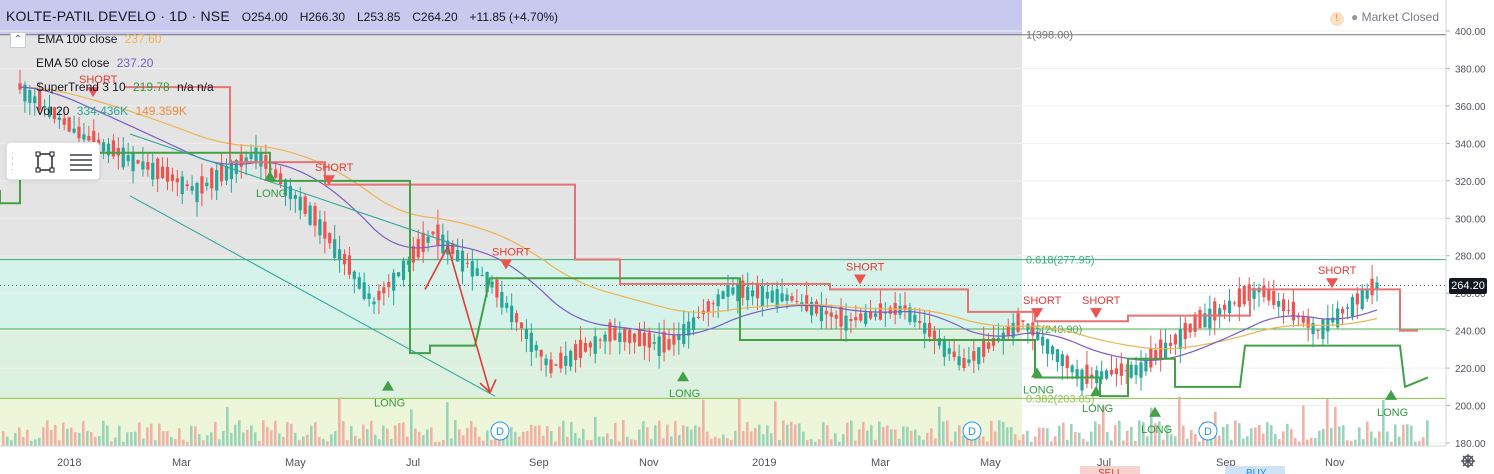  I want to click on symbol-title: KOLTE-PATIL DEVELO · 1D · NSE, so click(118, 16).